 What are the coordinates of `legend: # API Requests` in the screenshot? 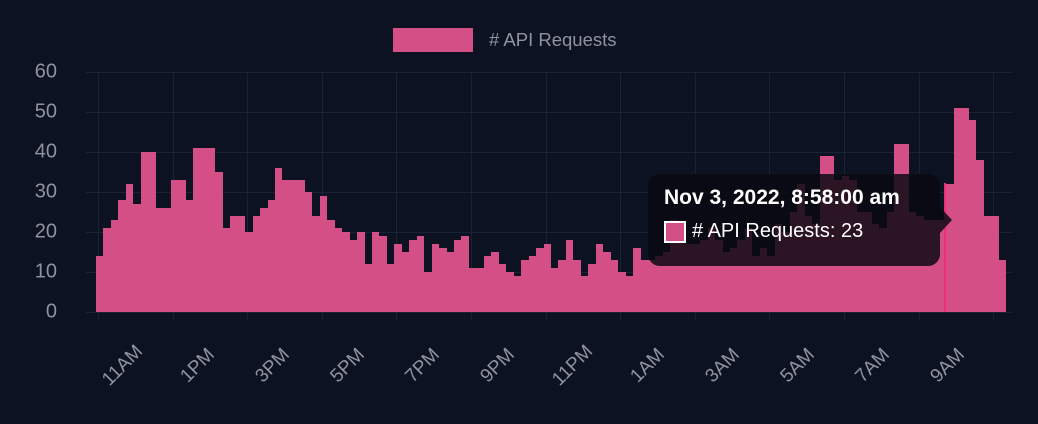 It's located at (505, 40).